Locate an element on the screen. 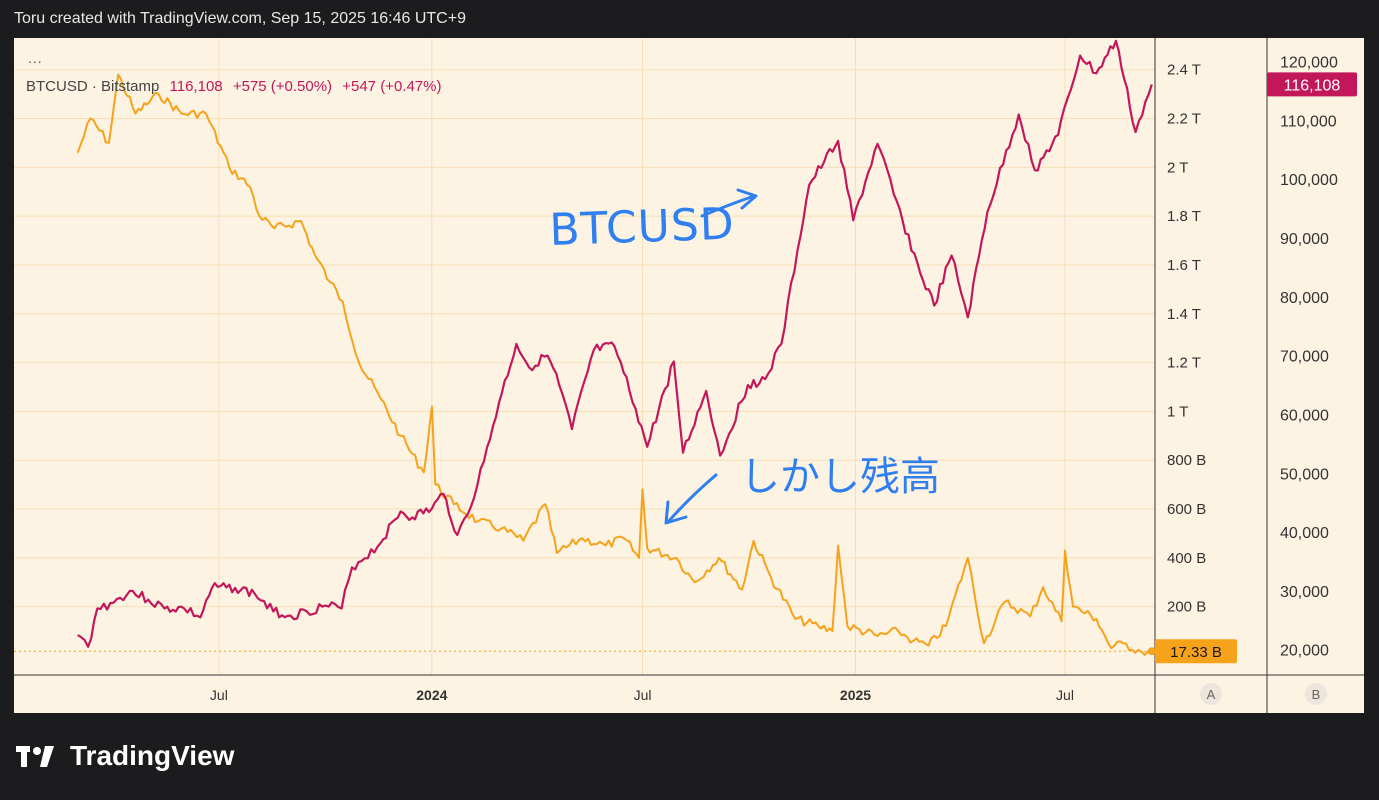 This screenshot has height=800, width=1379. left-axis-tick-label: 1.6 T is located at coordinates (1184, 265).